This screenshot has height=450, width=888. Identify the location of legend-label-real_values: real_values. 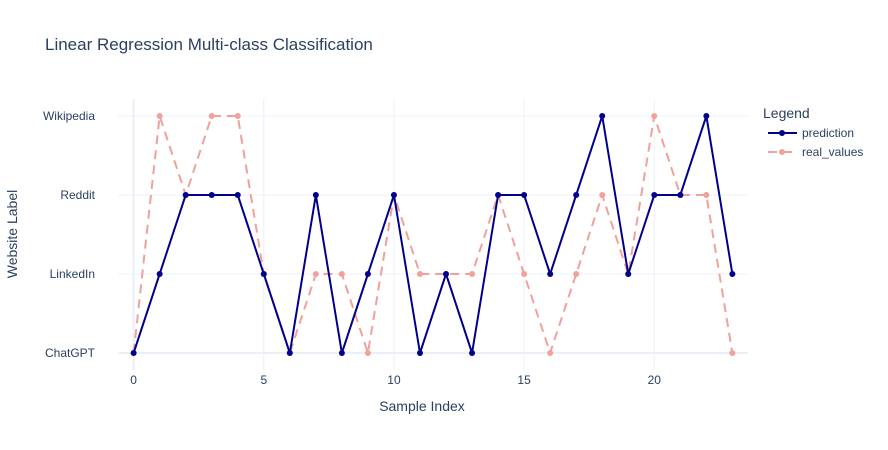
(832, 152).